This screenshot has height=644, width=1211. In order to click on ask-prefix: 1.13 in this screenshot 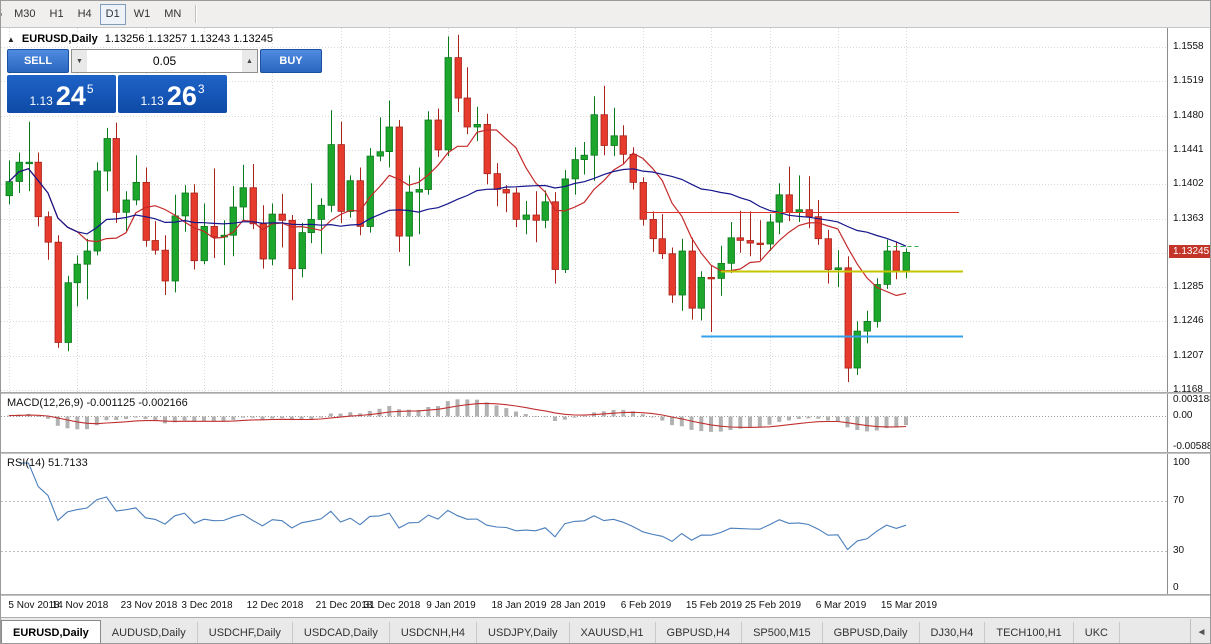, I will do `click(152, 101)`.